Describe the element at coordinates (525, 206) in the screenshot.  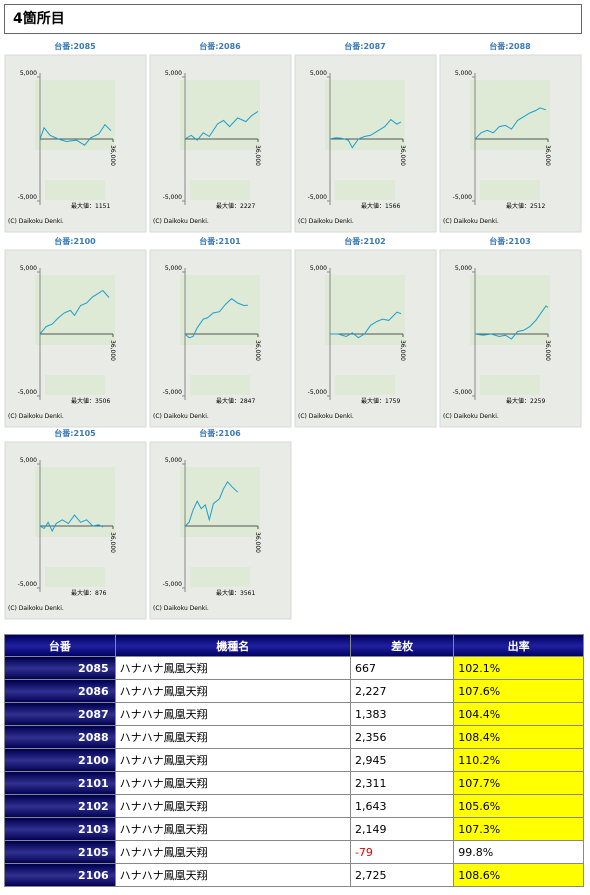
I see `max-value: 最大値：2512` at that location.